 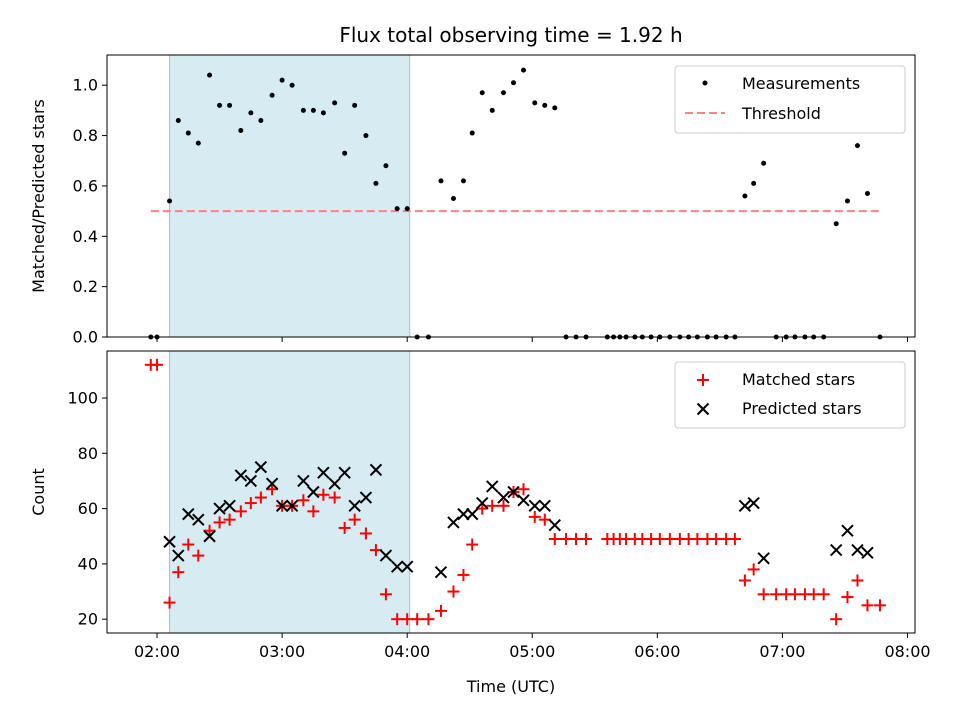 I want to click on predicted-star-points, so click(x=518, y=519).